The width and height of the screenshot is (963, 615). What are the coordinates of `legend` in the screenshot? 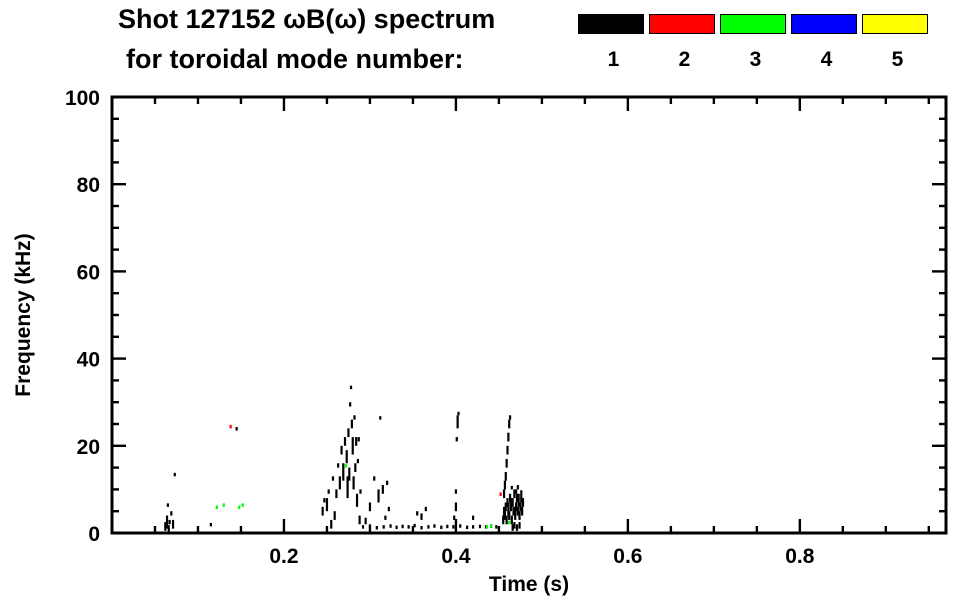 It's located at (753, 24).